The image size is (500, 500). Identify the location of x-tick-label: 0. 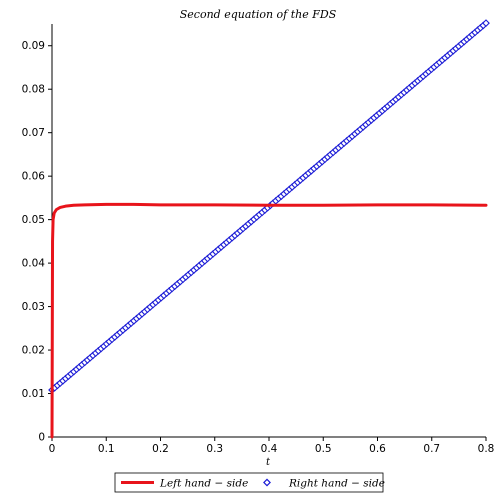
(52, 449).